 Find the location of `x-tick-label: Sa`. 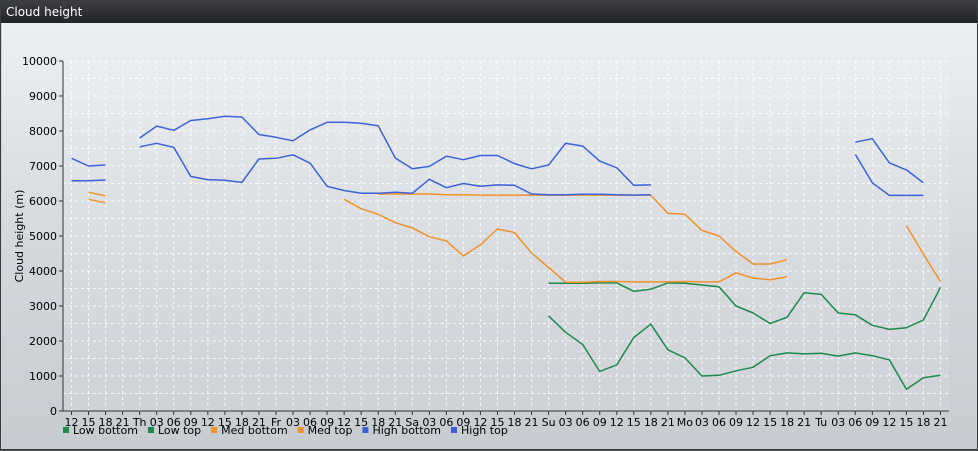

x-tick-label: Sa is located at coordinates (412, 422).